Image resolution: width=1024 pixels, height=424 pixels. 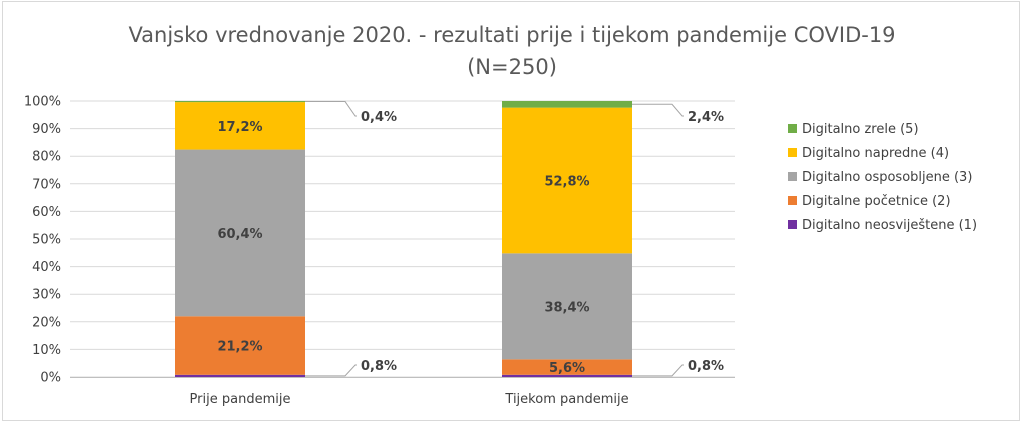 I want to click on data-label: 52,8%, so click(x=566, y=181).